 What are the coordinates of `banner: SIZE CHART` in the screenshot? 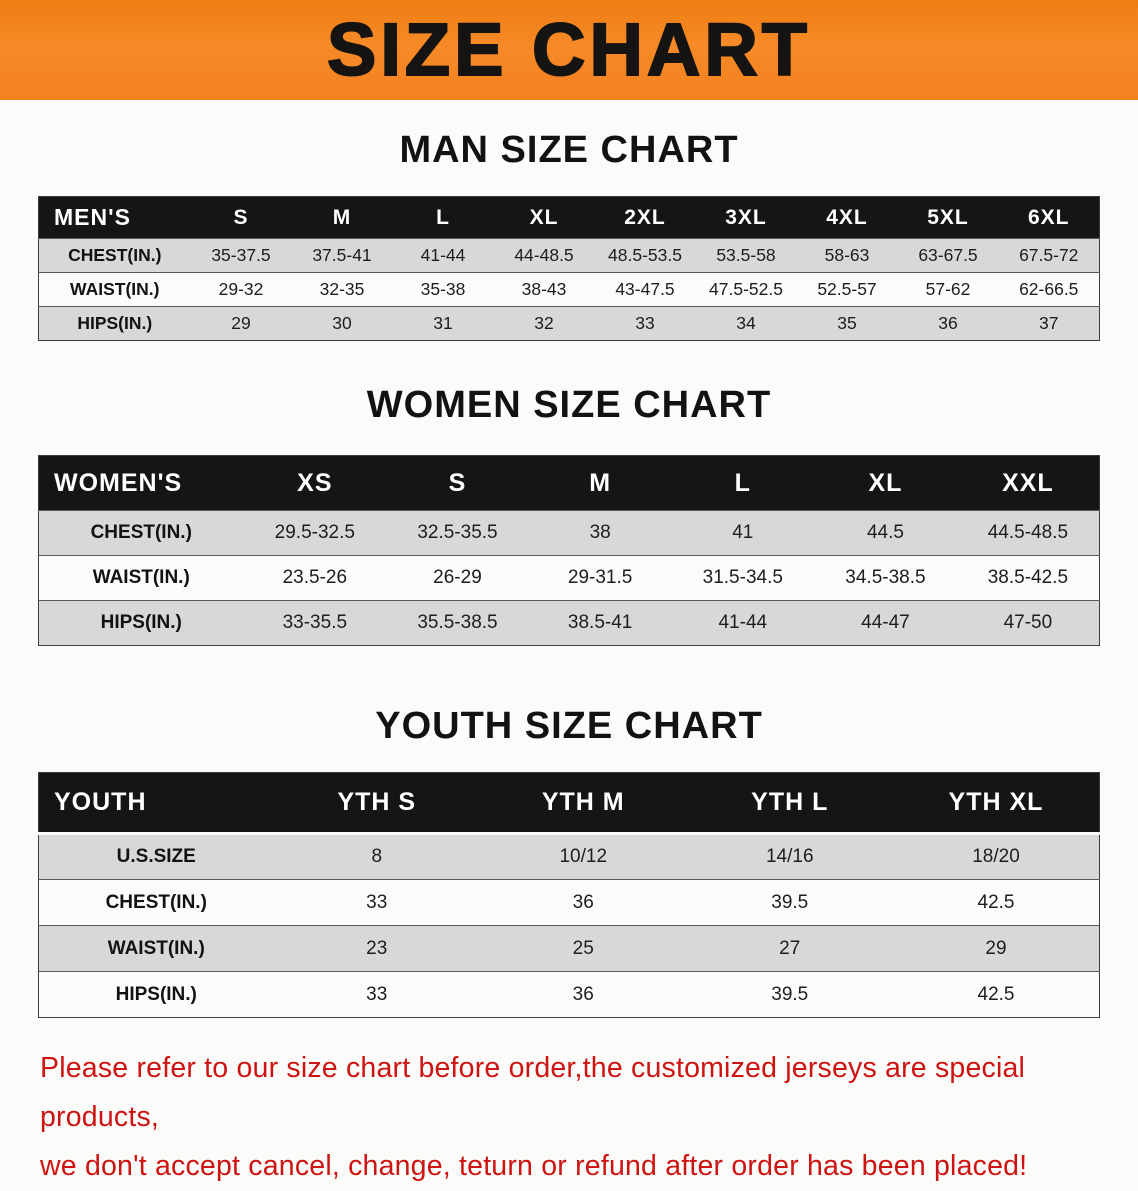 It's located at (569, 50).